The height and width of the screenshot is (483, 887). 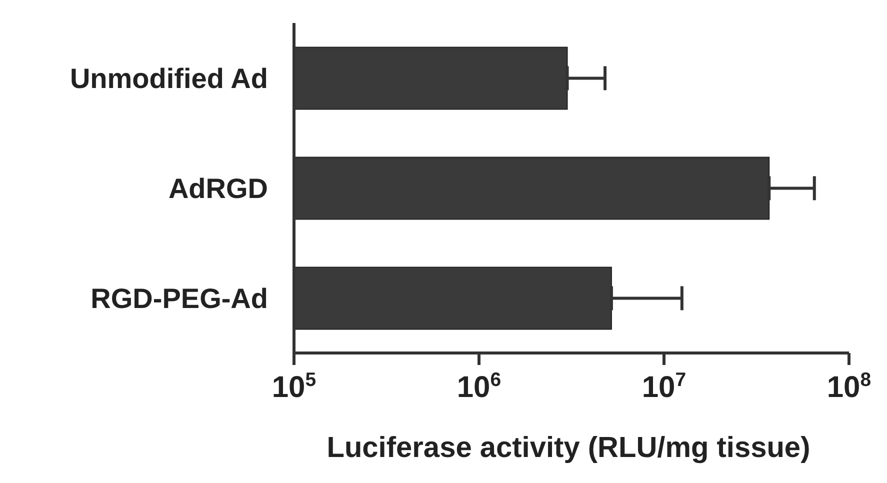 I want to click on x-axis-title: Luciferase activity (RLU/mg tissue), so click(x=569, y=448).